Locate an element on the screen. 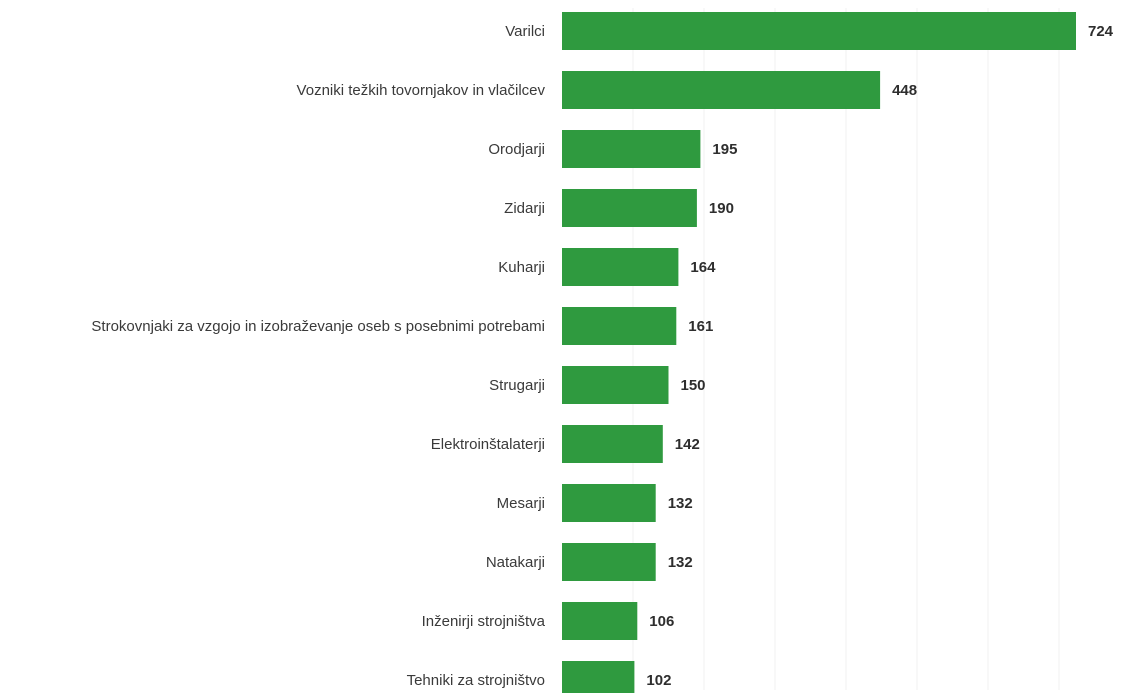 Image resolution: width=1121 pixels, height=693 pixels. value-label: 142 is located at coordinates (687, 444).